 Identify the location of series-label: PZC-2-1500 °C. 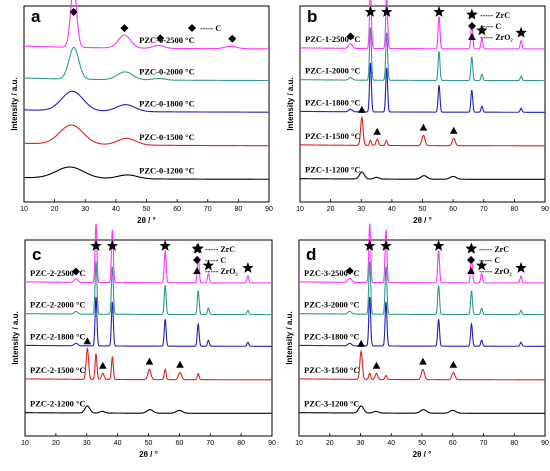
(58, 370).